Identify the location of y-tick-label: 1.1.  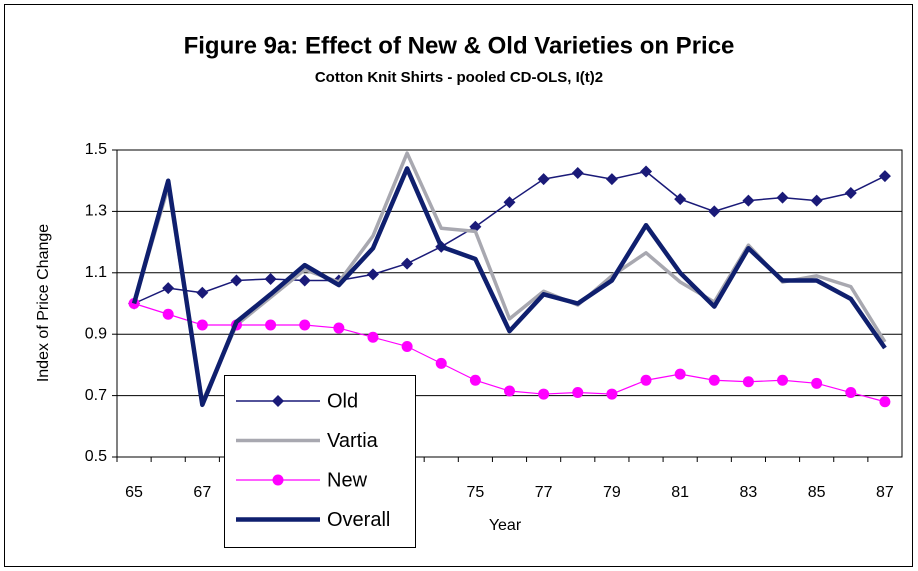
(96, 272).